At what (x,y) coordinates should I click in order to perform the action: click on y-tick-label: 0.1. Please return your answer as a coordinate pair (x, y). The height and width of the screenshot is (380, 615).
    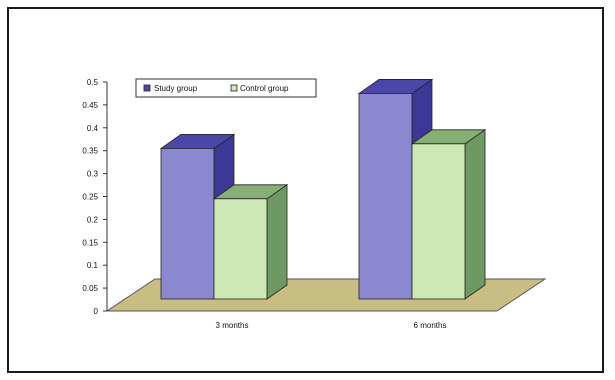
    Looking at the image, I should click on (93, 265).